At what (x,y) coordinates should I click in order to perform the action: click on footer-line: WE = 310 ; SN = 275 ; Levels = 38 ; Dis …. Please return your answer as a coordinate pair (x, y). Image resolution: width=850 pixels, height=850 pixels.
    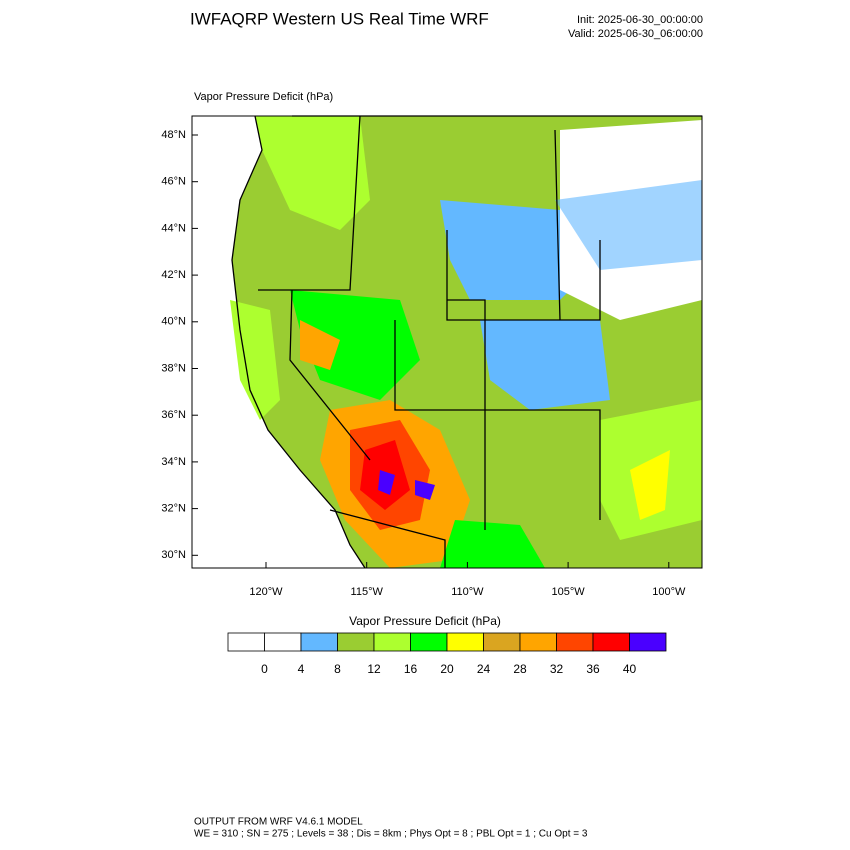
    Looking at the image, I should click on (391, 834).